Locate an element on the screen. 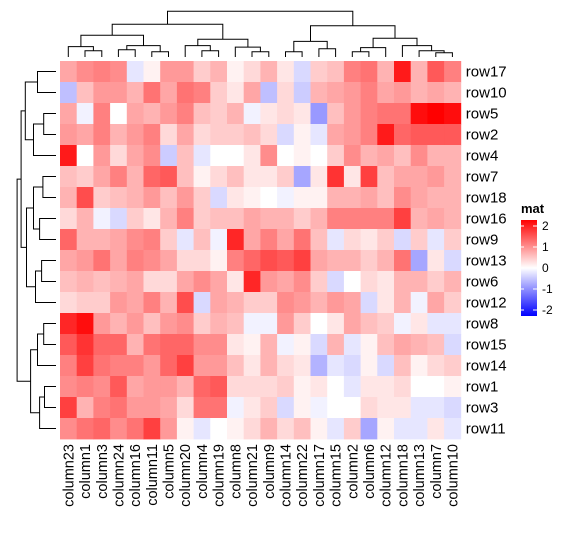 The width and height of the screenshot is (575, 541). row-label: row15 is located at coordinates (486, 345).